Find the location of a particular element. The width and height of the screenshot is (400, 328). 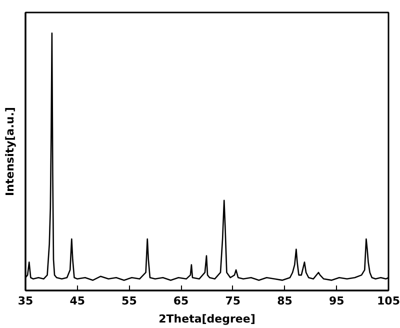

x-tick-label: 95 is located at coordinates (336, 301).